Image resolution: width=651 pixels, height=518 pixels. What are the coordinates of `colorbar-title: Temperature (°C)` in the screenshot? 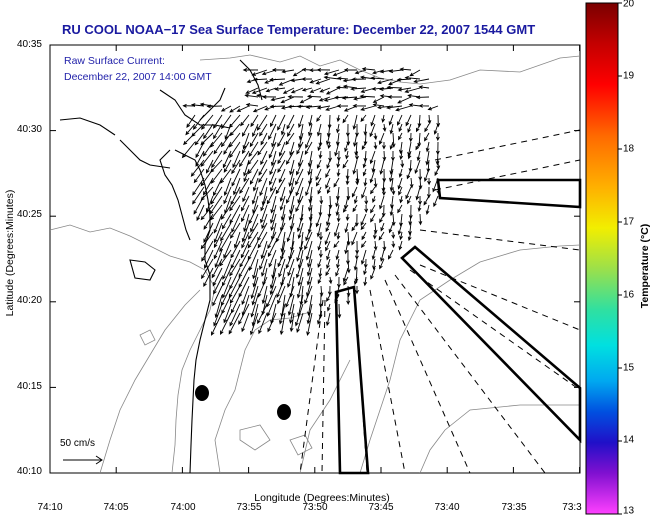 It's located at (645, 266).